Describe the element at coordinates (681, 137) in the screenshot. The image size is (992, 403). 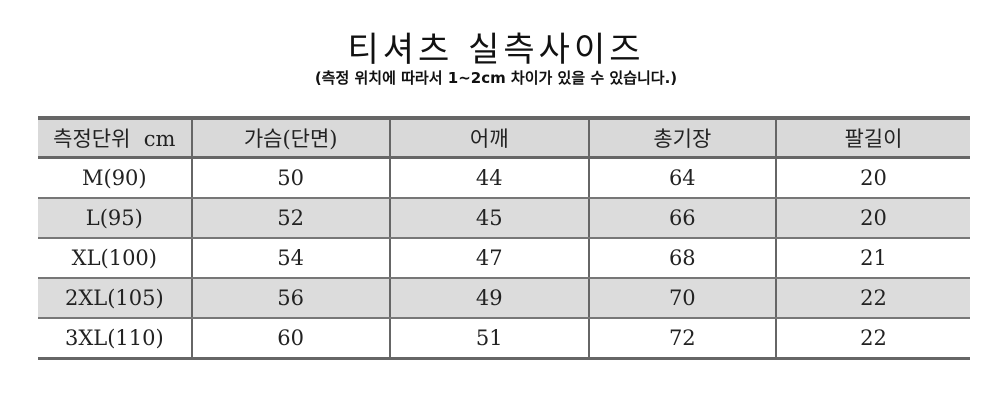
I see `header-cell: 총기장` at that location.